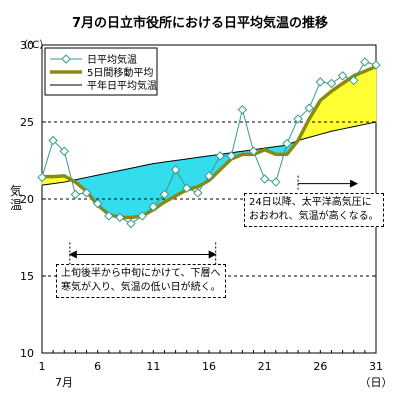 The image size is (400, 400). What do you see at coordinates (200, 23) in the screenshot?
I see `chart-title: 7月の日立市役所における日平均気温の推移` at bounding box center [200, 23].